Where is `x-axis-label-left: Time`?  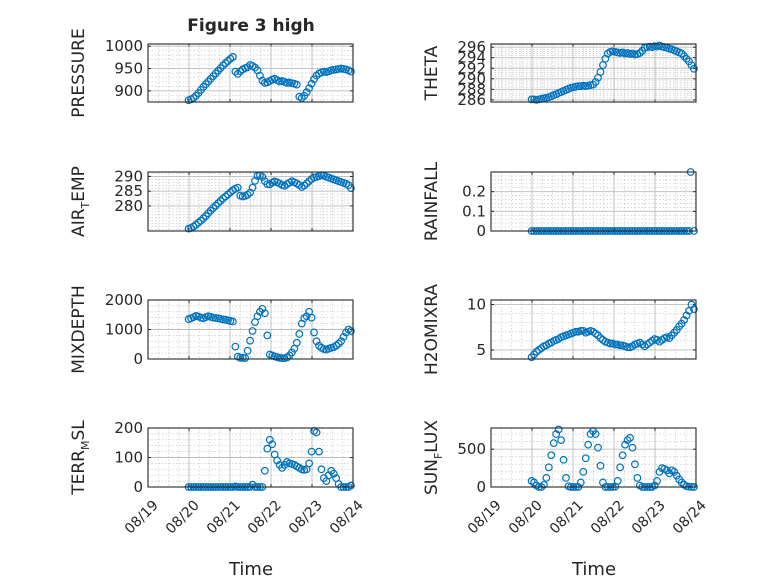
x-axis-label-left: Time is located at coordinates (250, 569).